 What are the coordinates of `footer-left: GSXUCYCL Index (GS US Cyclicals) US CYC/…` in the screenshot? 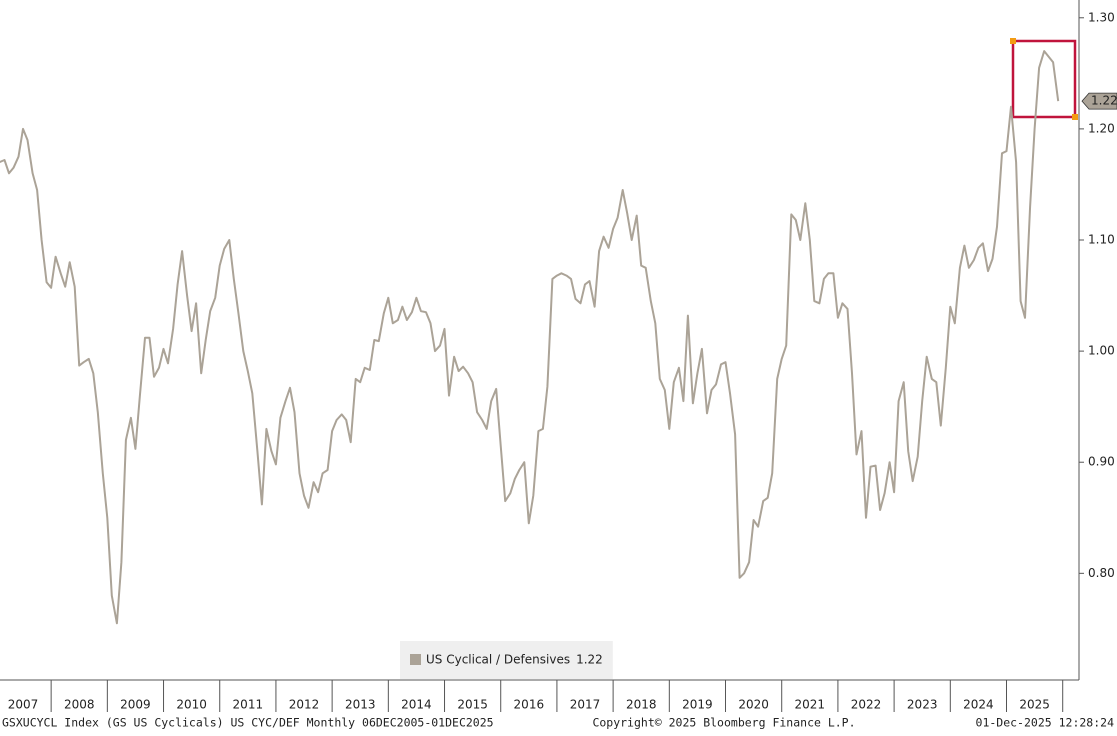 It's located at (248, 723).